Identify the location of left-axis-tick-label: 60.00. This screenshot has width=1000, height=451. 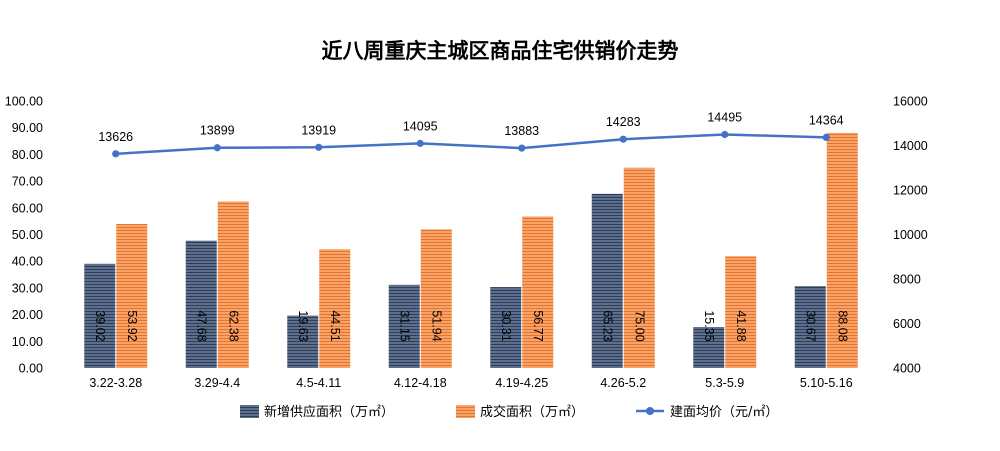
(27, 208).